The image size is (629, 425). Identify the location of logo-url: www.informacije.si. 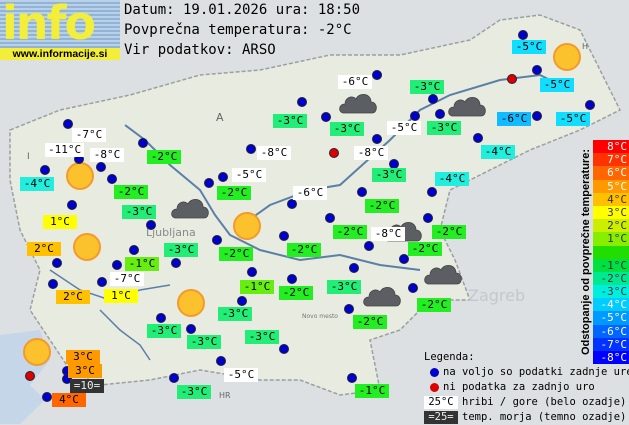
(60, 54).